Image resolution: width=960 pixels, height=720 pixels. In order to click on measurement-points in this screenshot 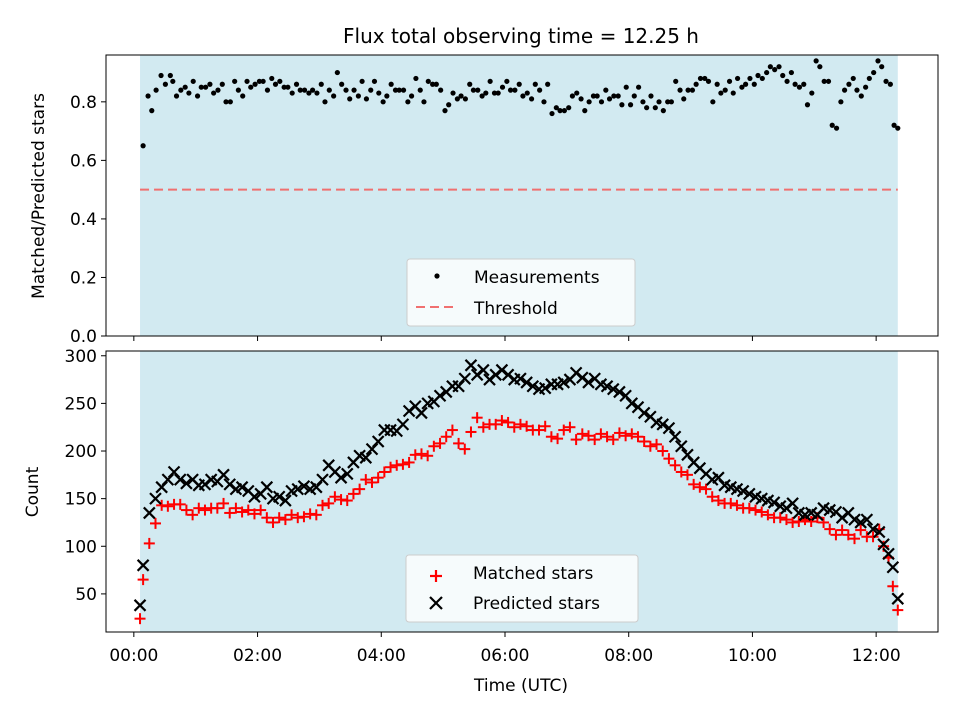, I will do `click(520, 103)`.